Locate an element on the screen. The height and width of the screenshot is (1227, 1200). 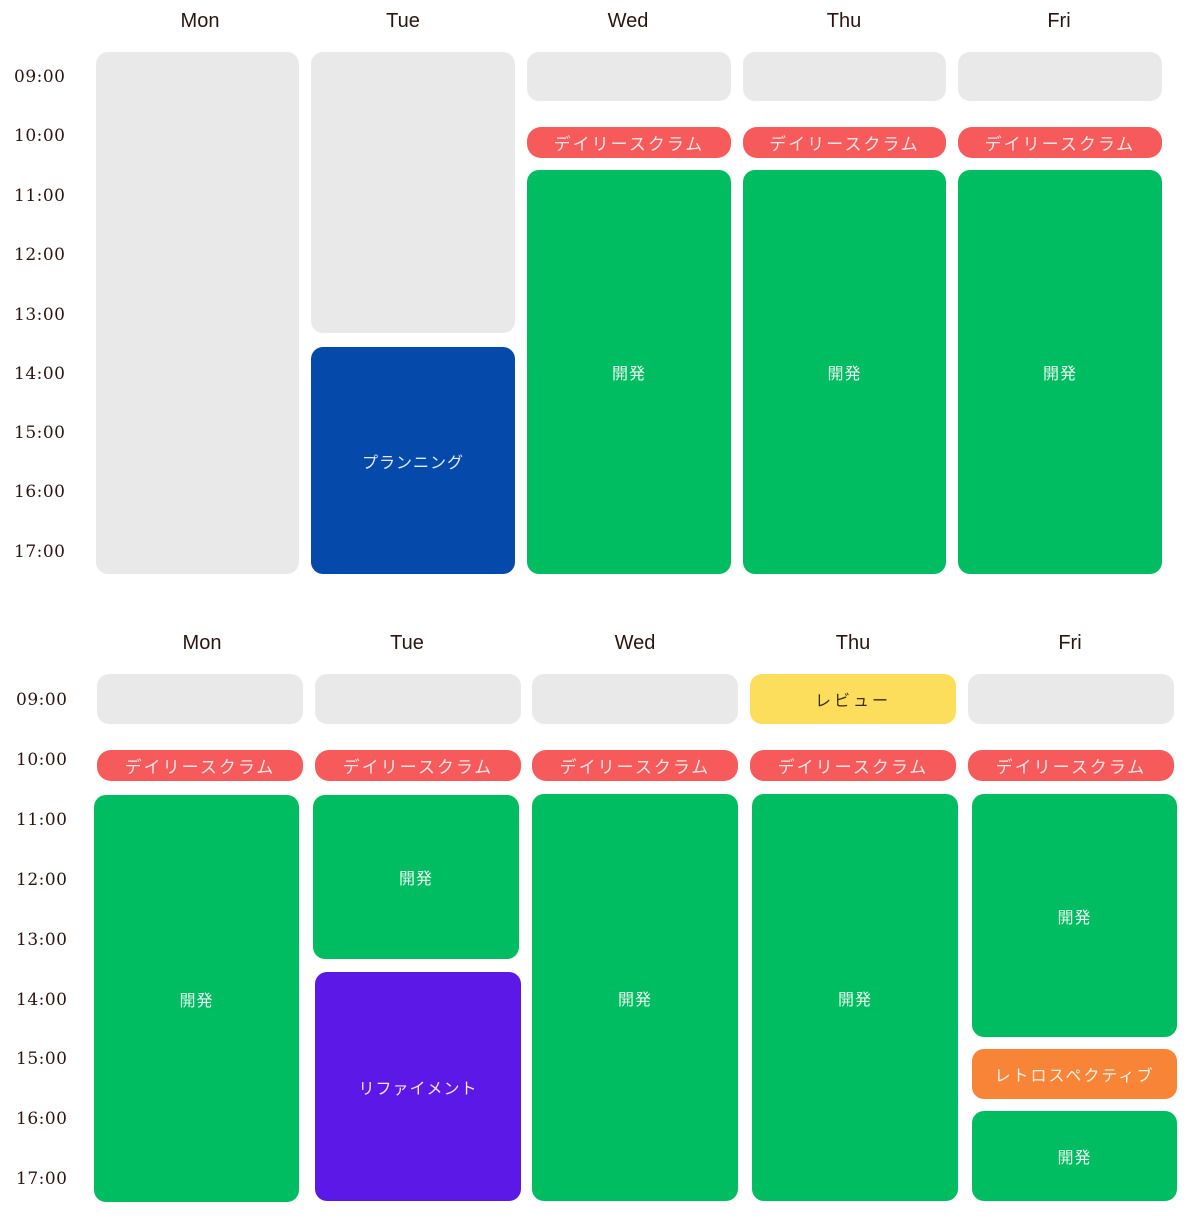
event-daily-scrum-tue: デイリースクラム is located at coordinates (418, 765).